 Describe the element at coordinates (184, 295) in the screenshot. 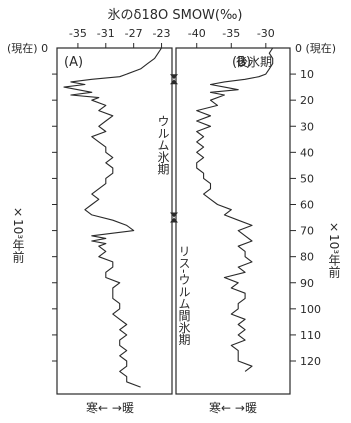

I see `period-label: リス-ウルム間氷期` at that location.